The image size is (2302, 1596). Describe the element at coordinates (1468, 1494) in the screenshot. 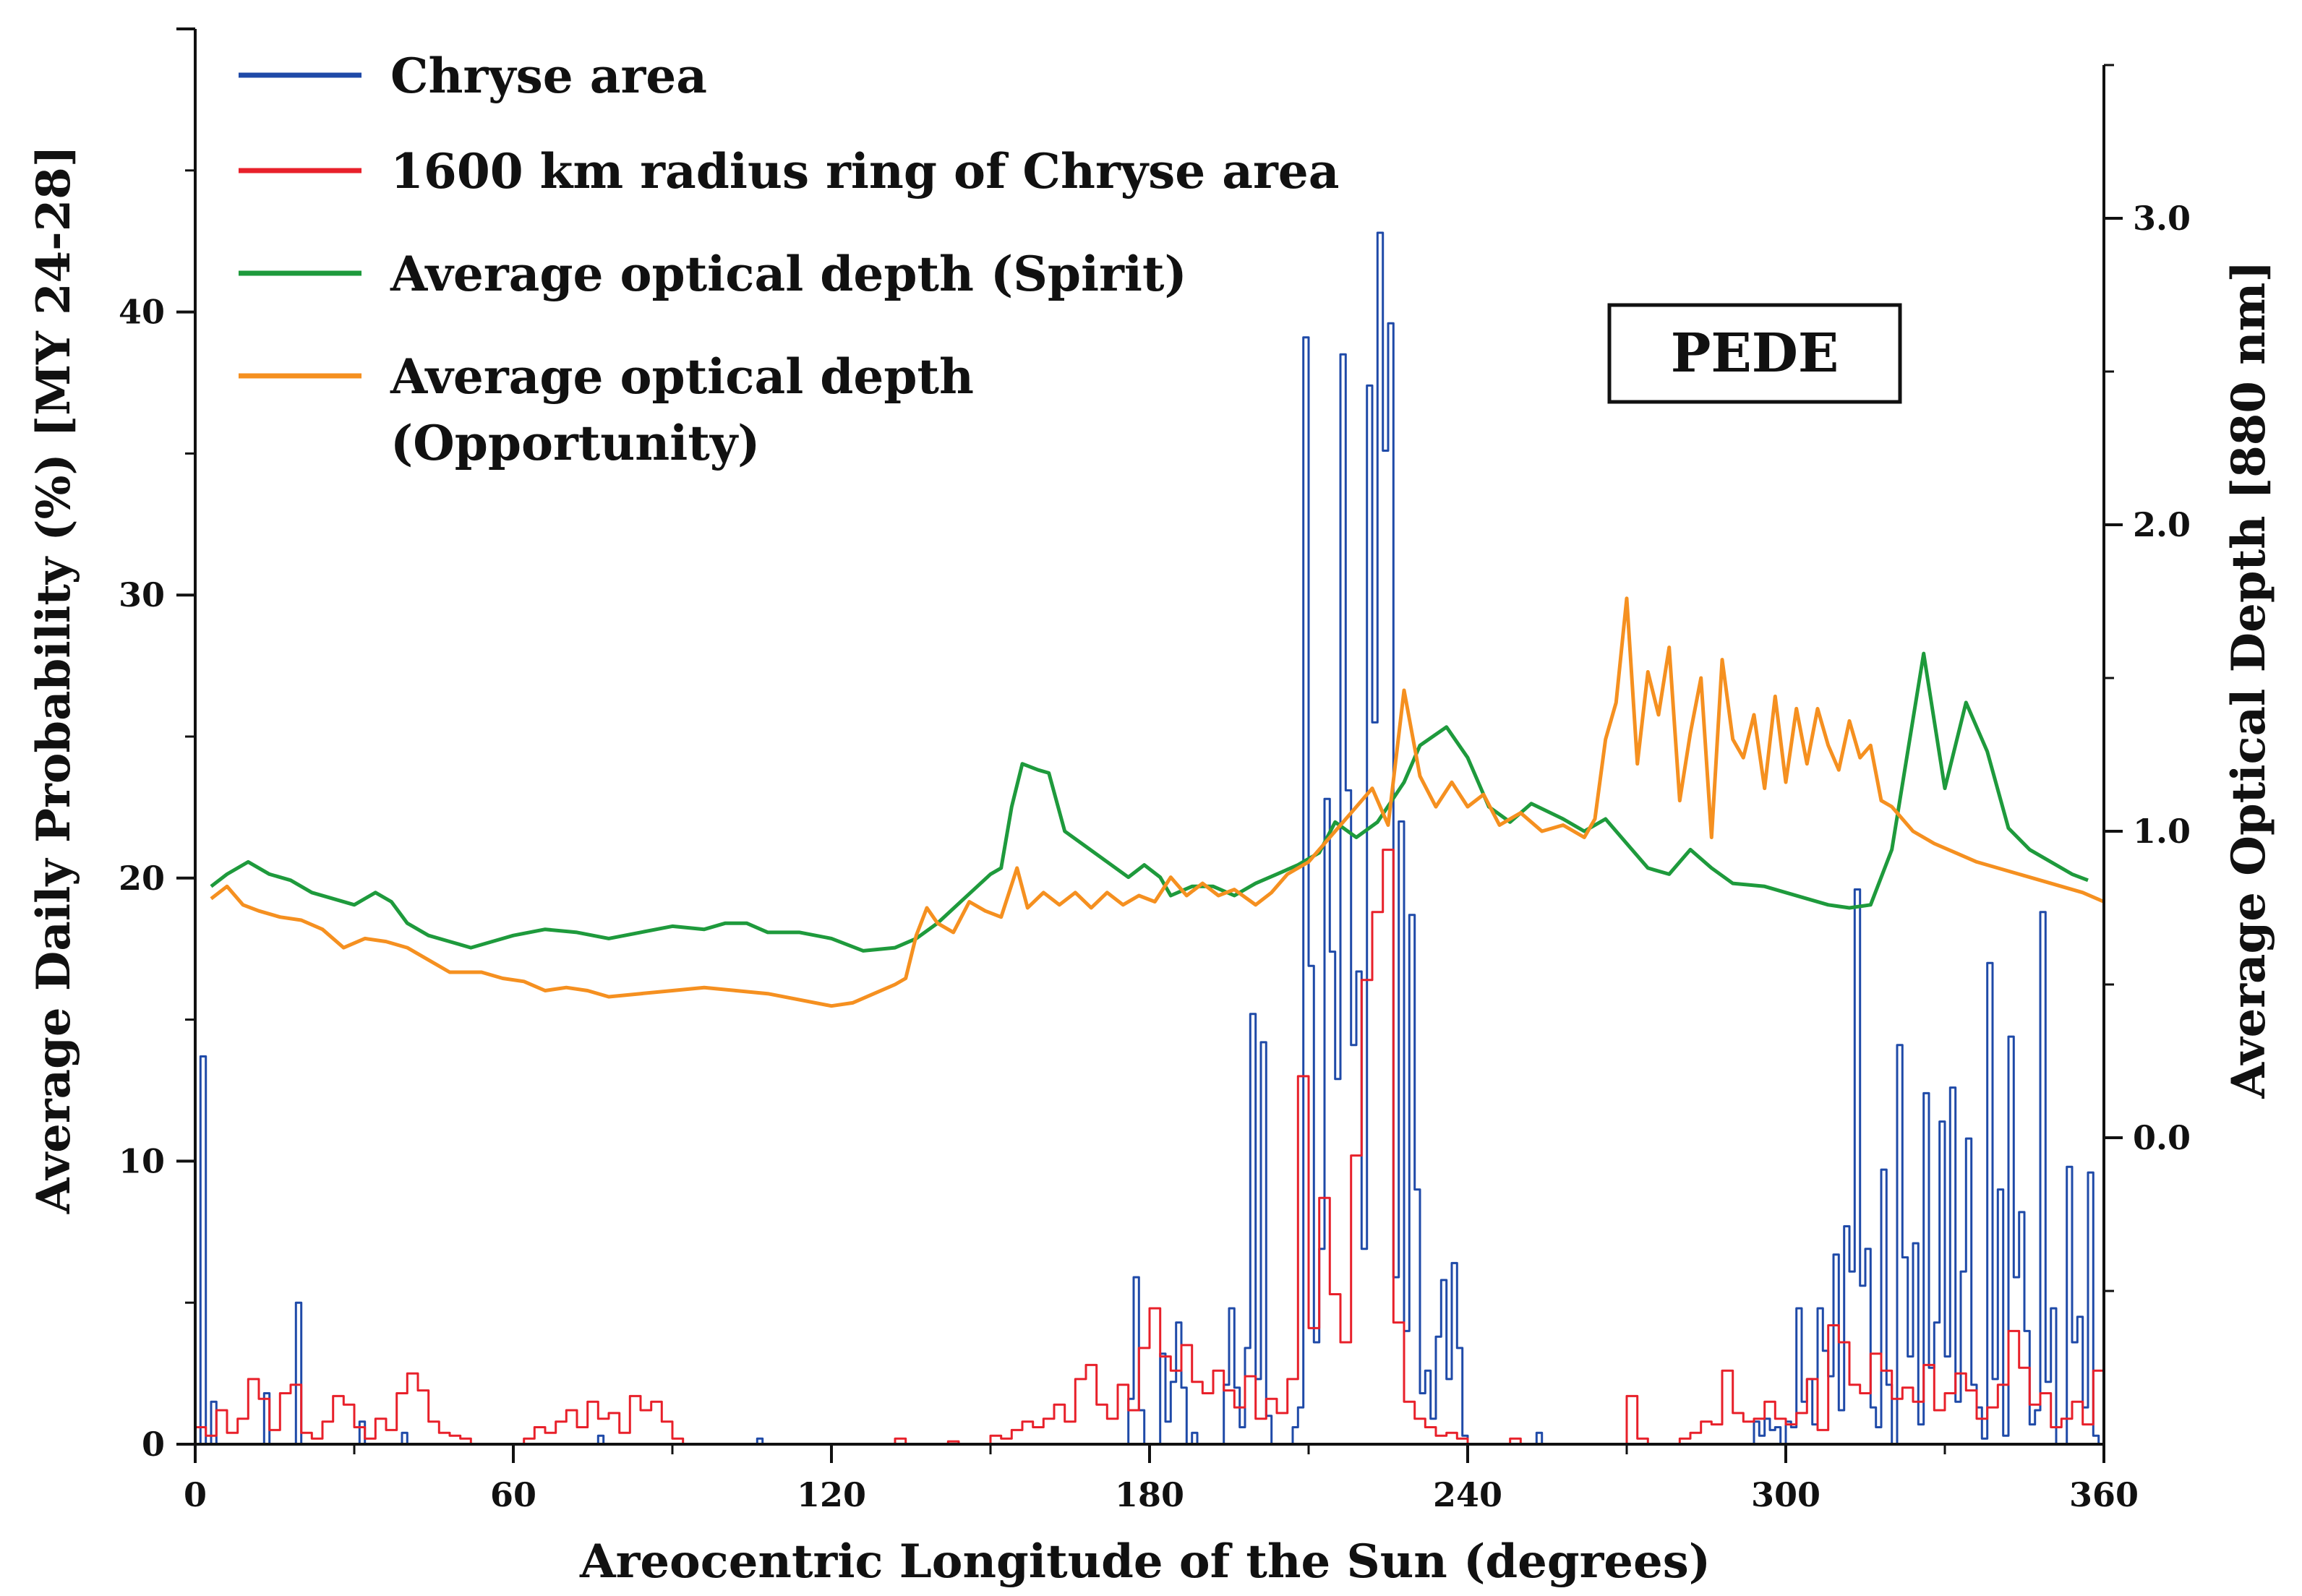

I see `x-tick-label-4: 240` at that location.